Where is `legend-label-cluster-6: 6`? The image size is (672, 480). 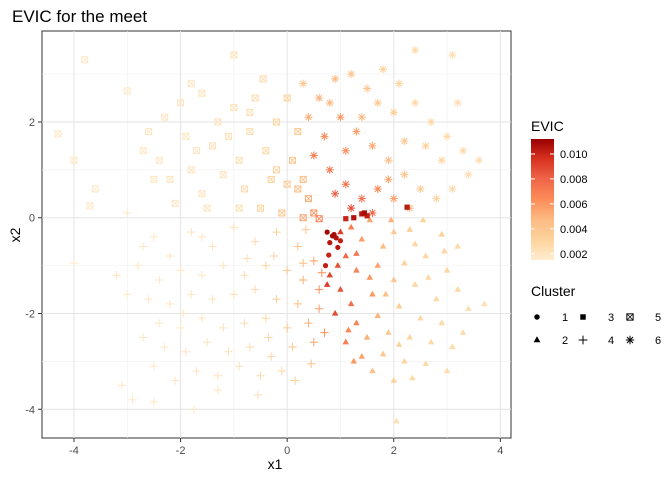
legend-label-cluster-6: 6 is located at coordinates (658, 341).